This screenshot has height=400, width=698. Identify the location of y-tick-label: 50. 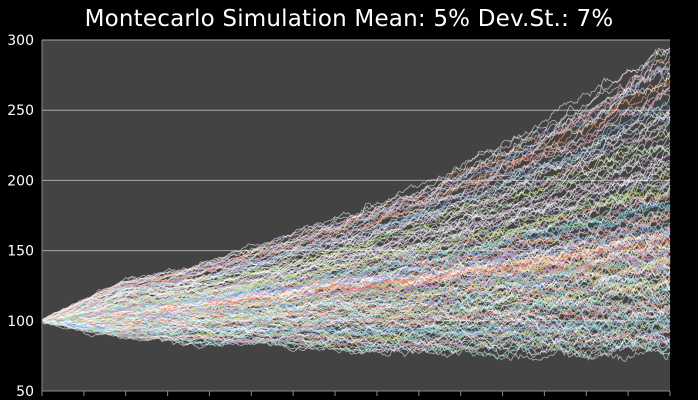
(25, 392).